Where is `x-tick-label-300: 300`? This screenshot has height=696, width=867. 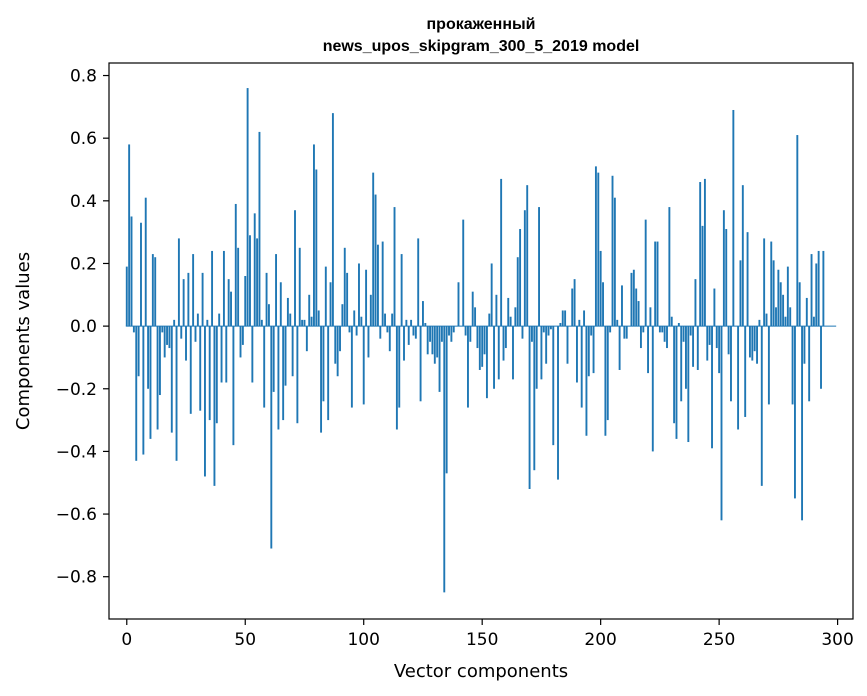
x-tick-label-300: 300 is located at coordinates (837, 640).